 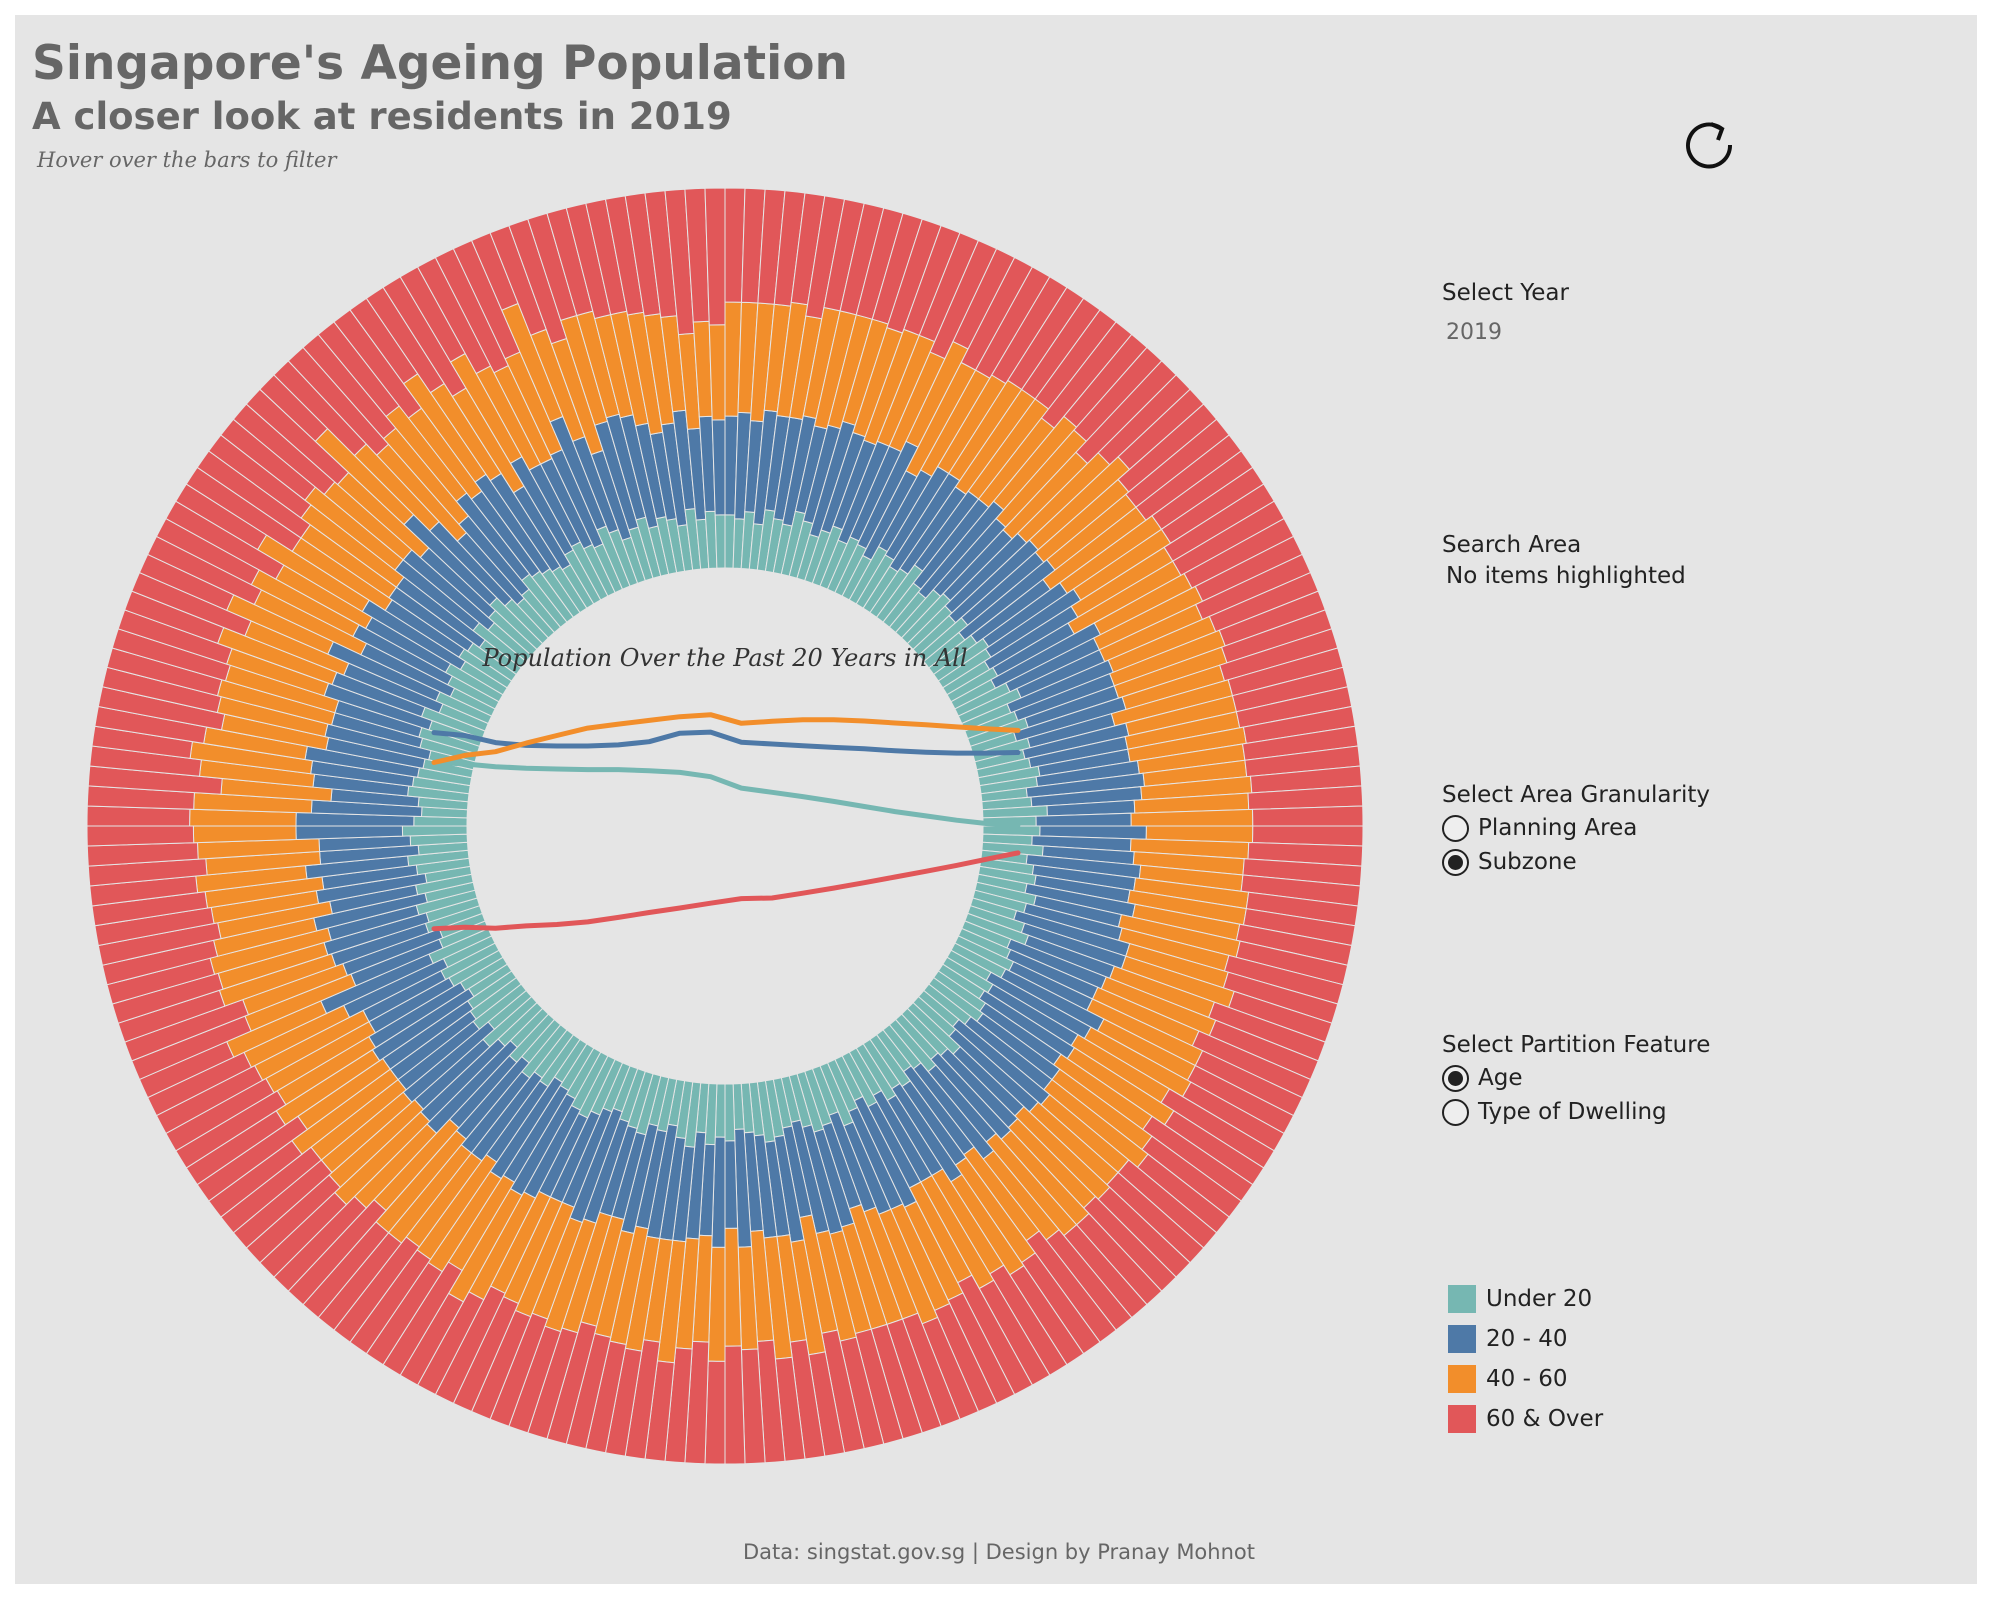 I want to click on line-chart, so click(x=726, y=822).